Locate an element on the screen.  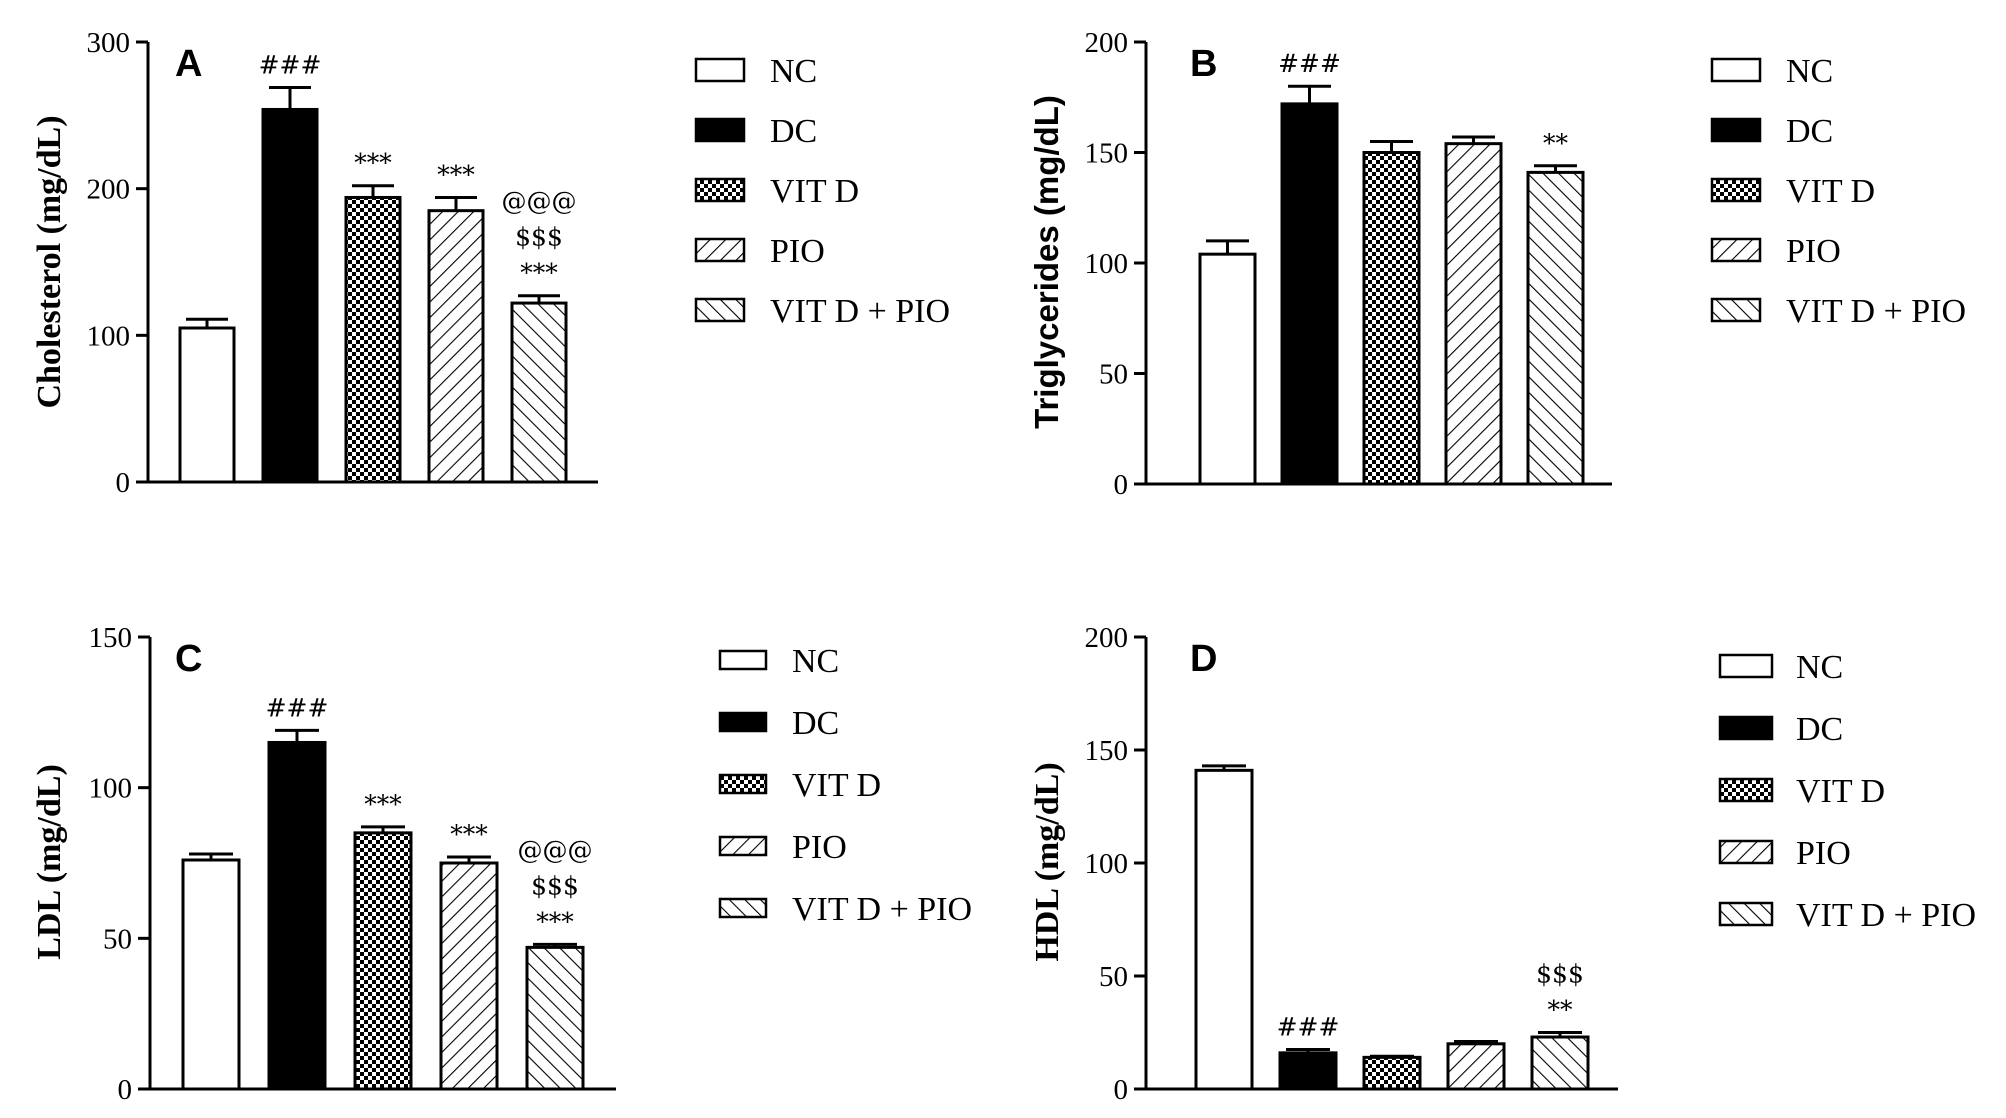
y-tick-label: 300 is located at coordinates (109, 43).